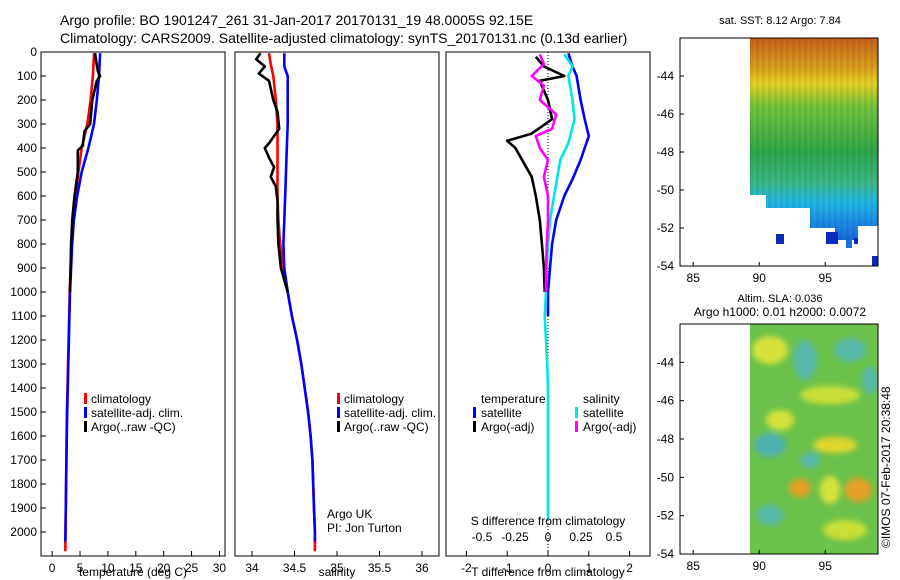 The height and width of the screenshot is (580, 900). I want to click on sla-map-subtitle: Argo h1000: 0.01 h2000: 0.0072, so click(780, 312).